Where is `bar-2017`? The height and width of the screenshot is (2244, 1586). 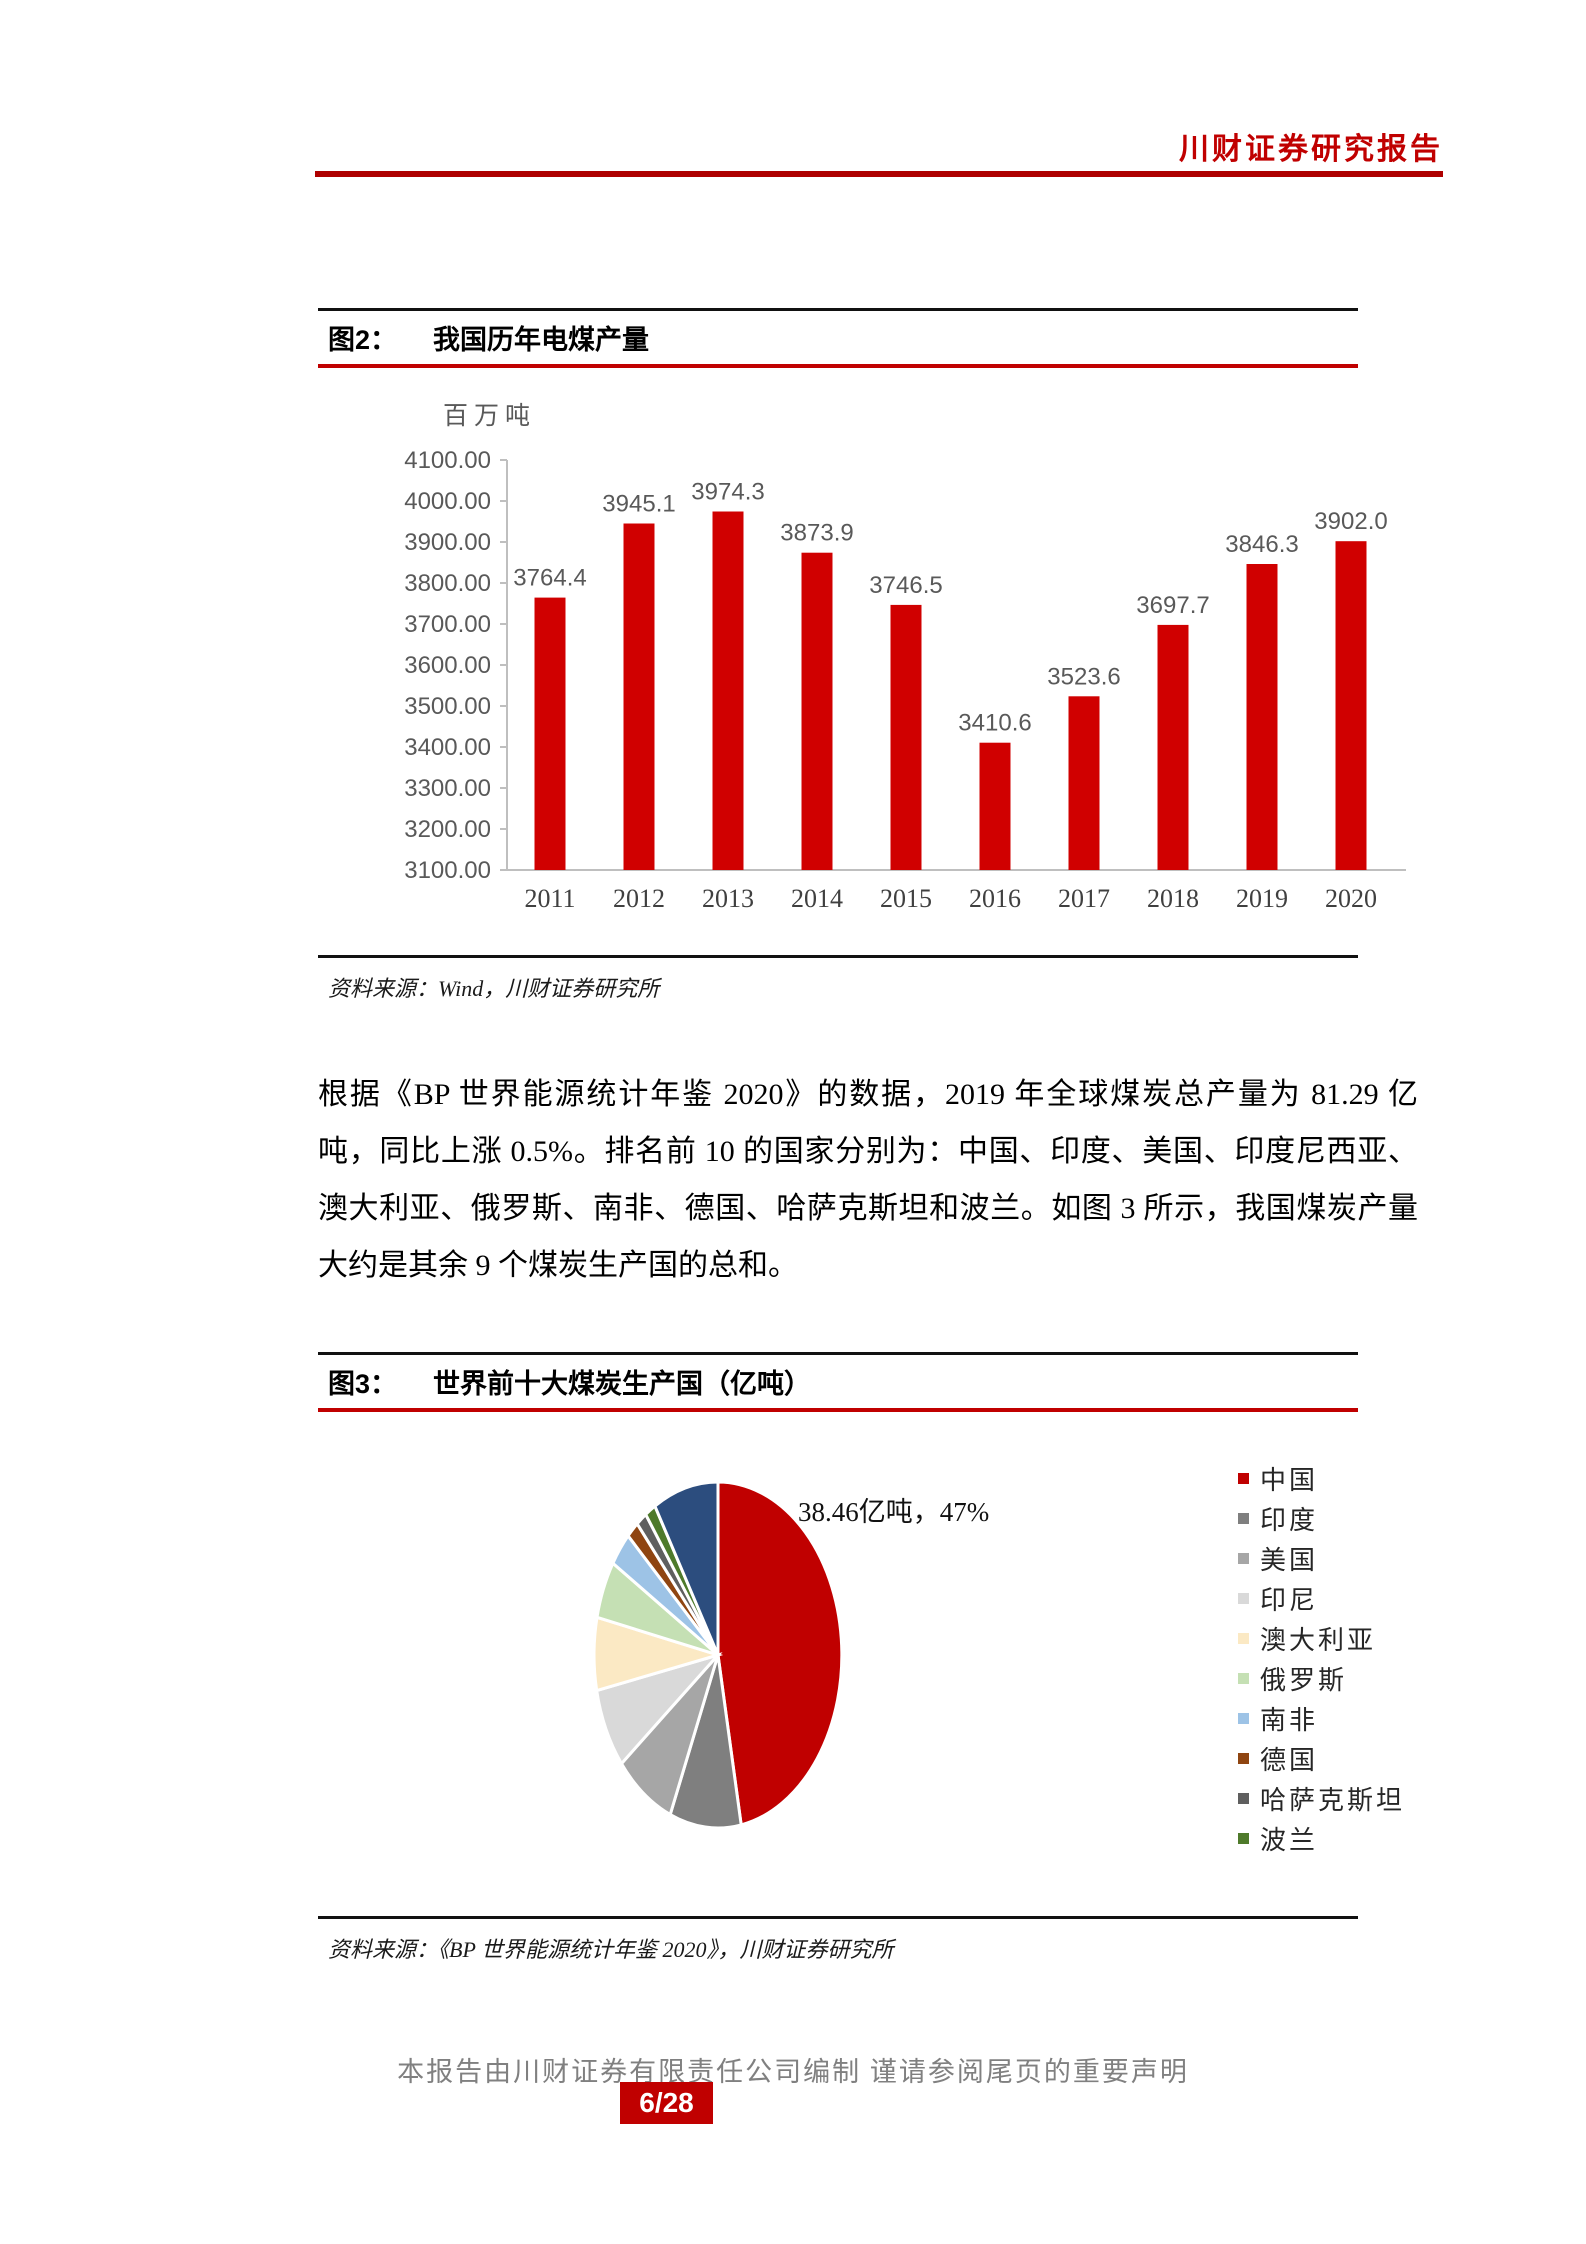 bar-2017 is located at coordinates (1084, 783).